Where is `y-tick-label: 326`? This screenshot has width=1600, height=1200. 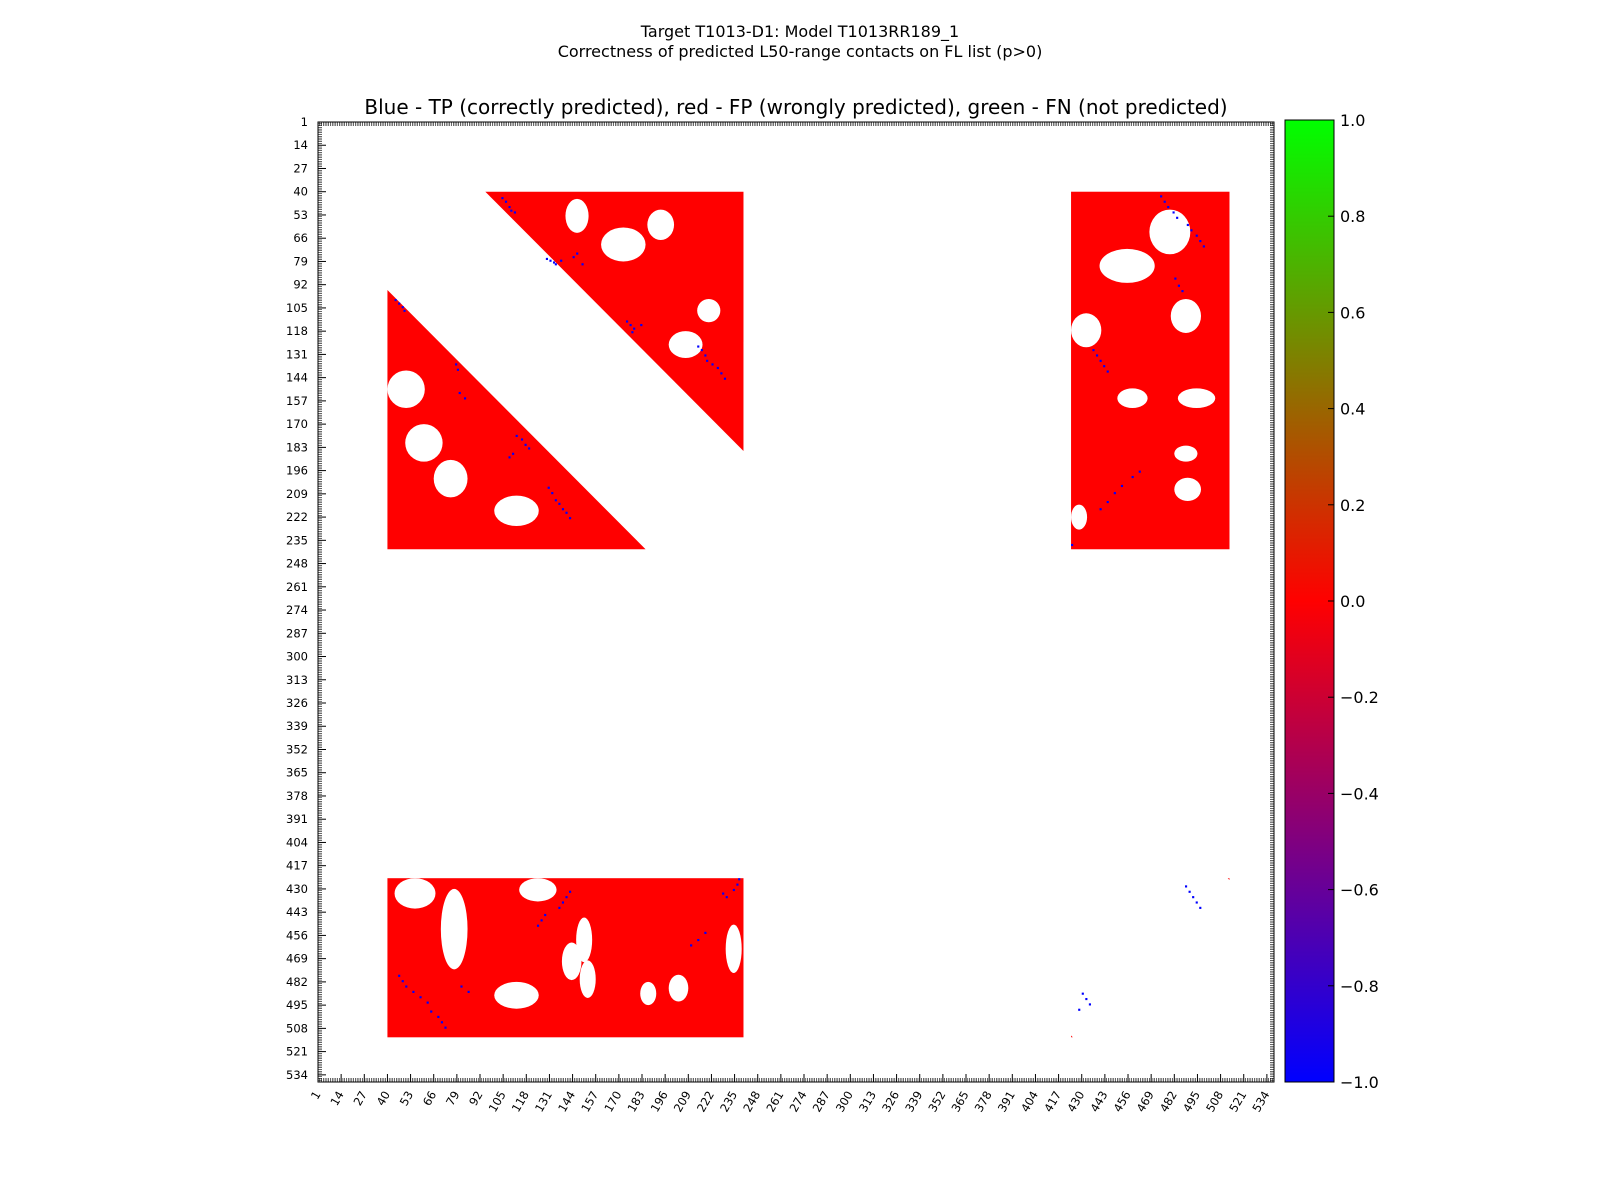 y-tick-label: 326 is located at coordinates (297, 703).